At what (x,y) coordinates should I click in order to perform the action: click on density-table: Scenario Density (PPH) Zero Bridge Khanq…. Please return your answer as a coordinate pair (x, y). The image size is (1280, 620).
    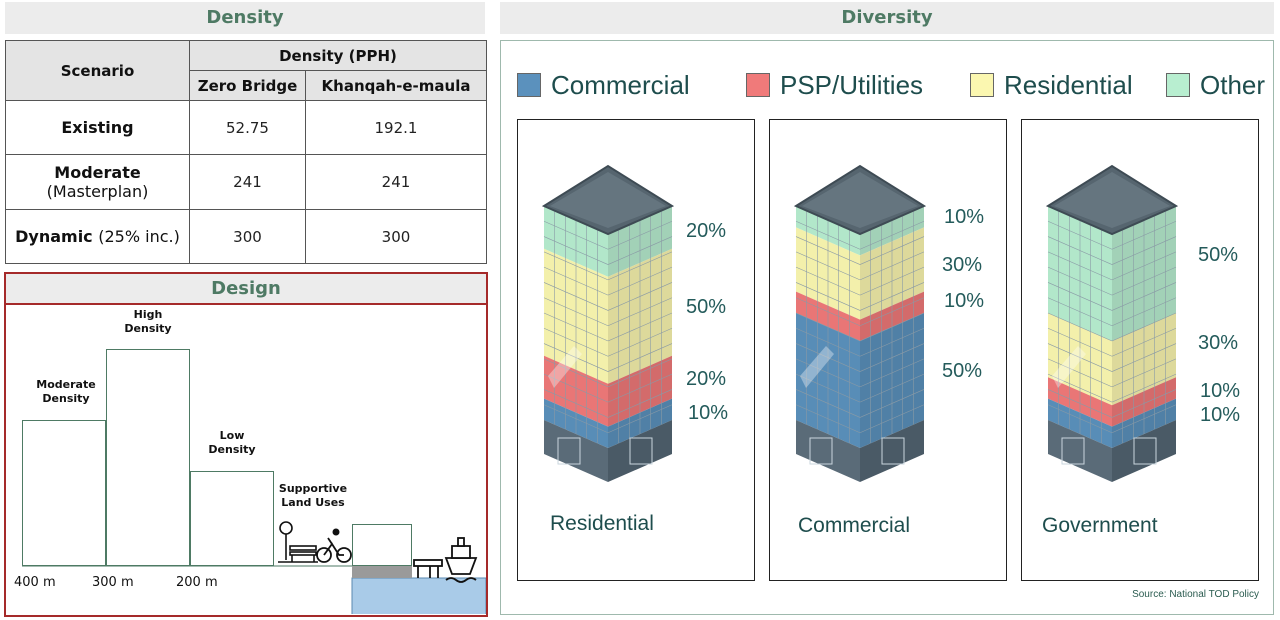
    Looking at the image, I should click on (246, 152).